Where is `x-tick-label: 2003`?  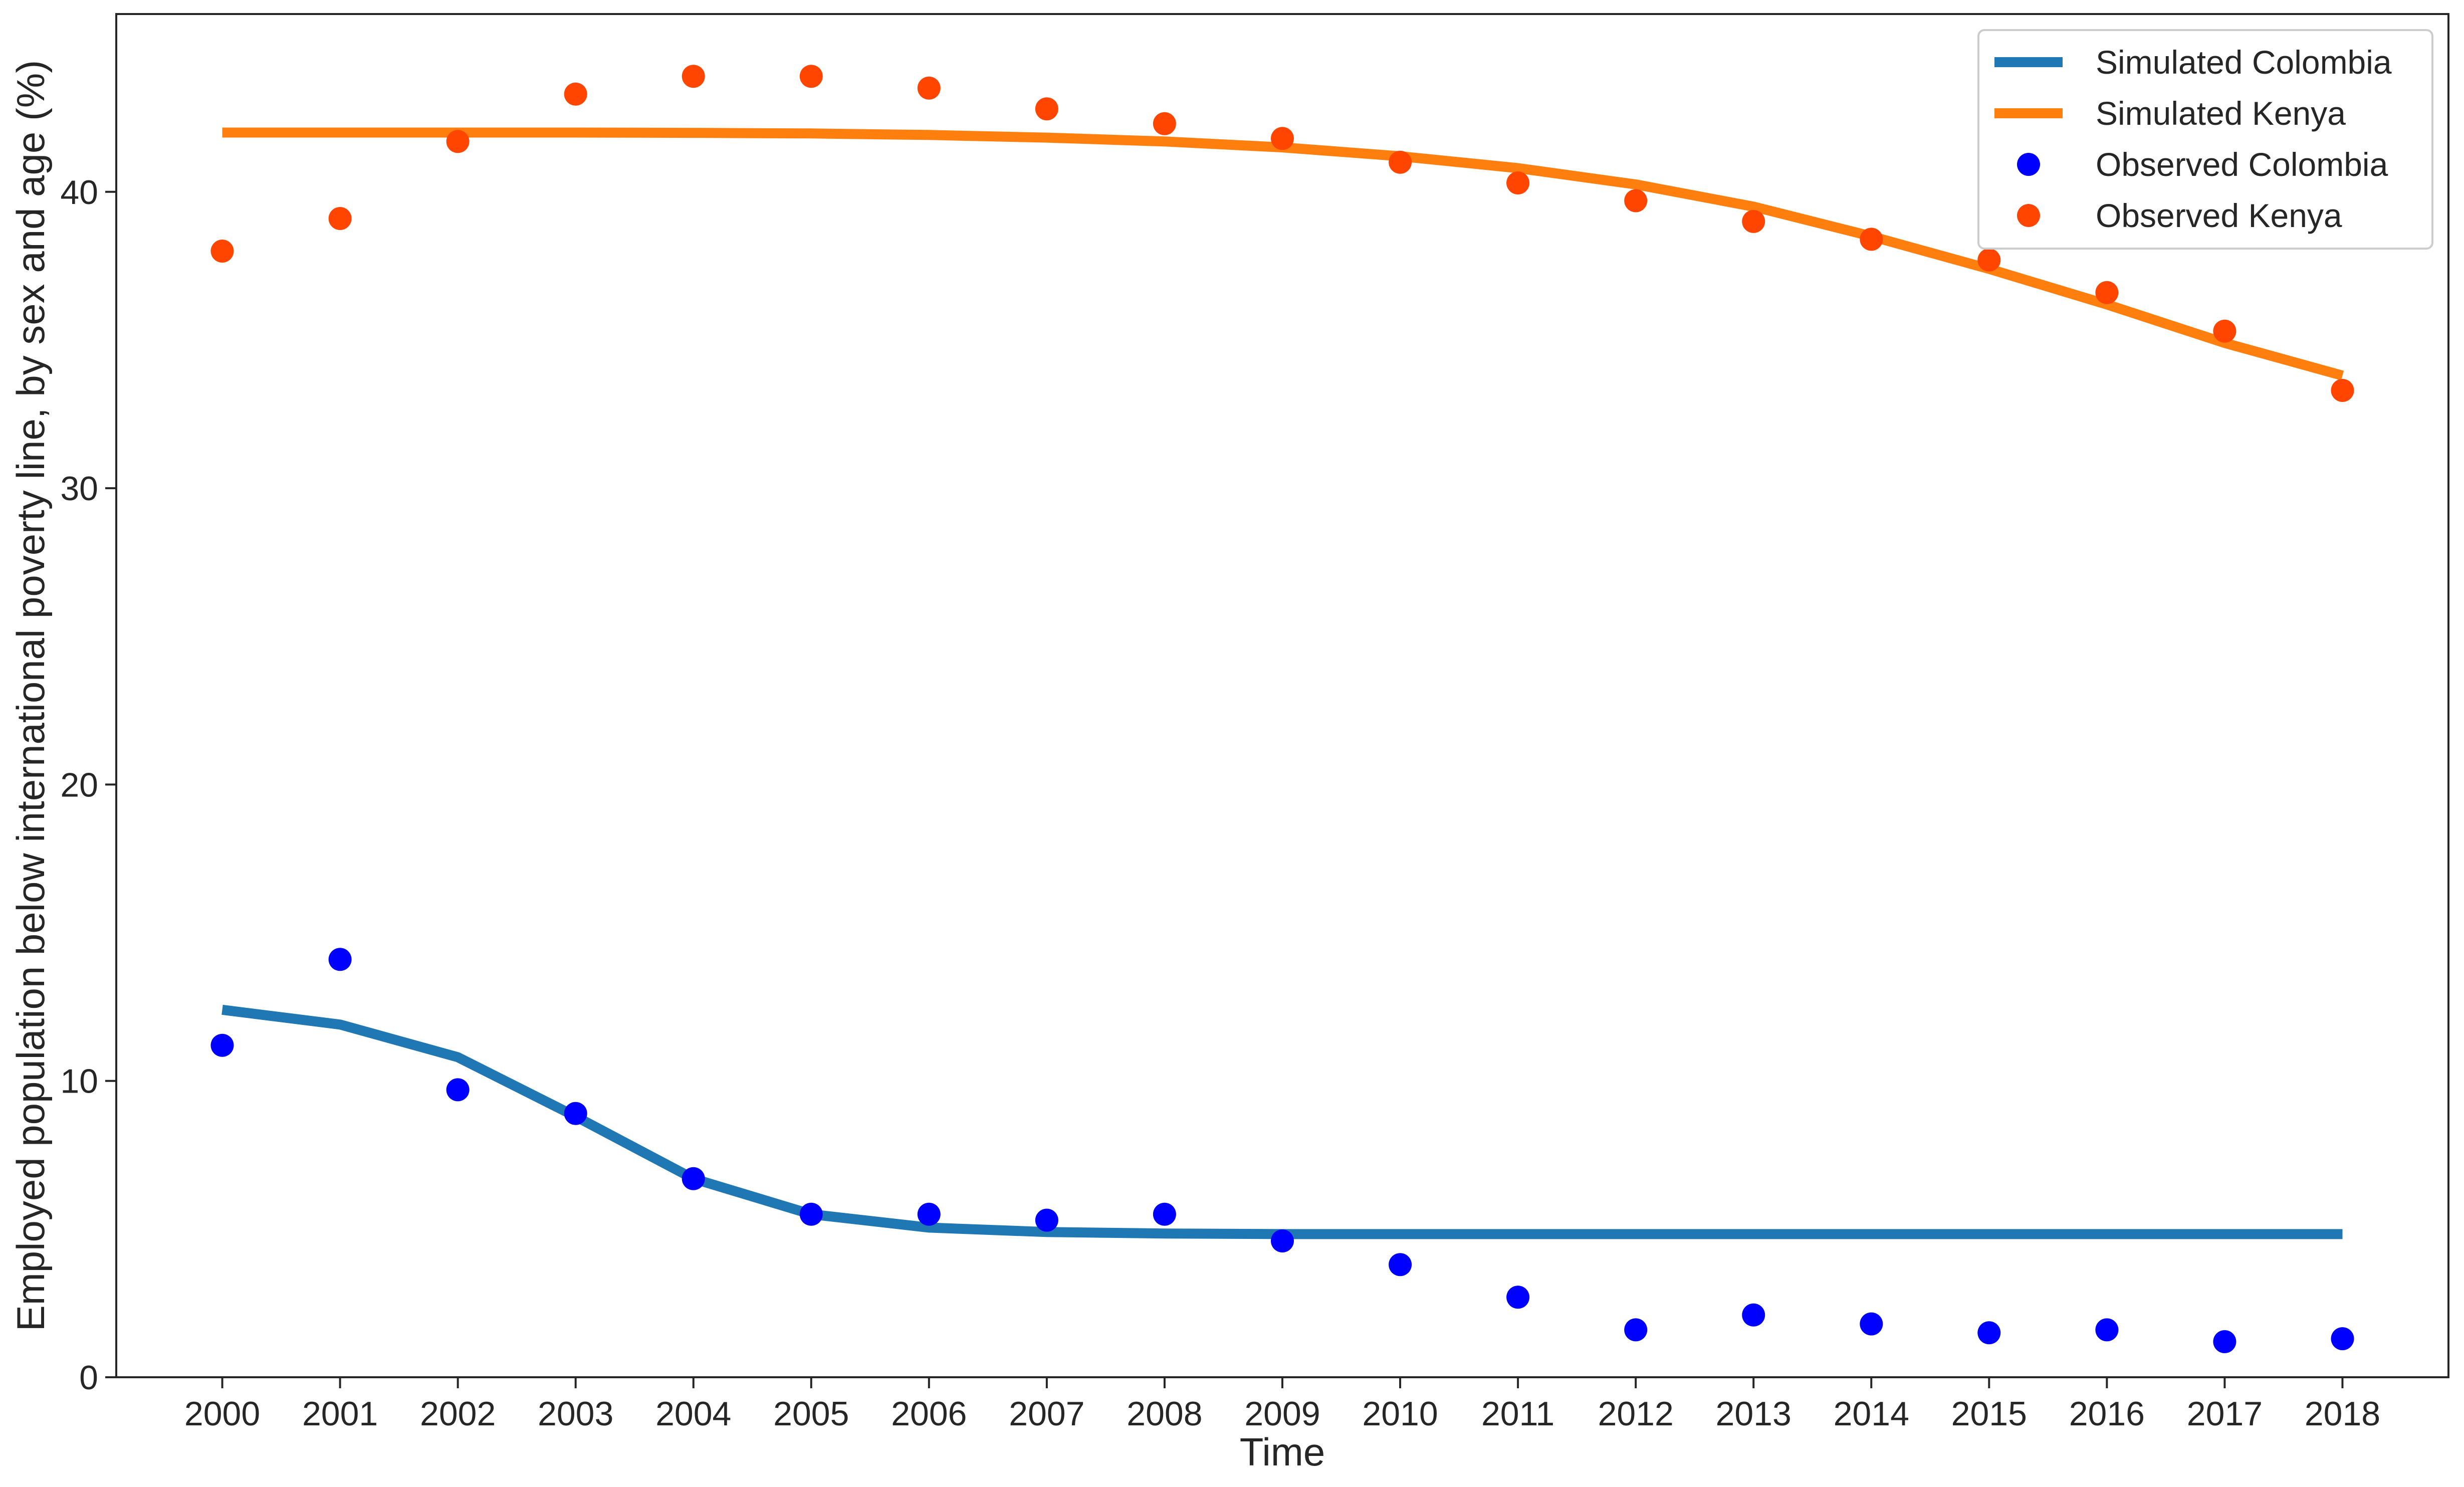 x-tick-label: 2003 is located at coordinates (575, 1414).